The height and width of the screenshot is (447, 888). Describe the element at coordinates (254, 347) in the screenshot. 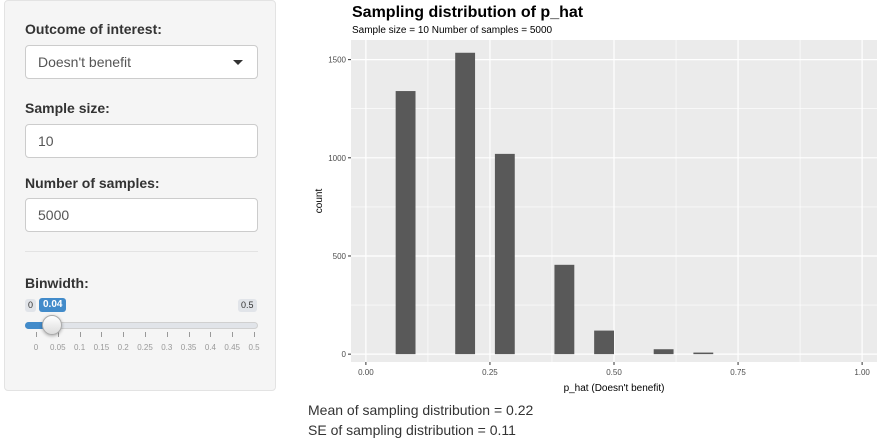

I see `slider-tick-label: 0.5` at that location.